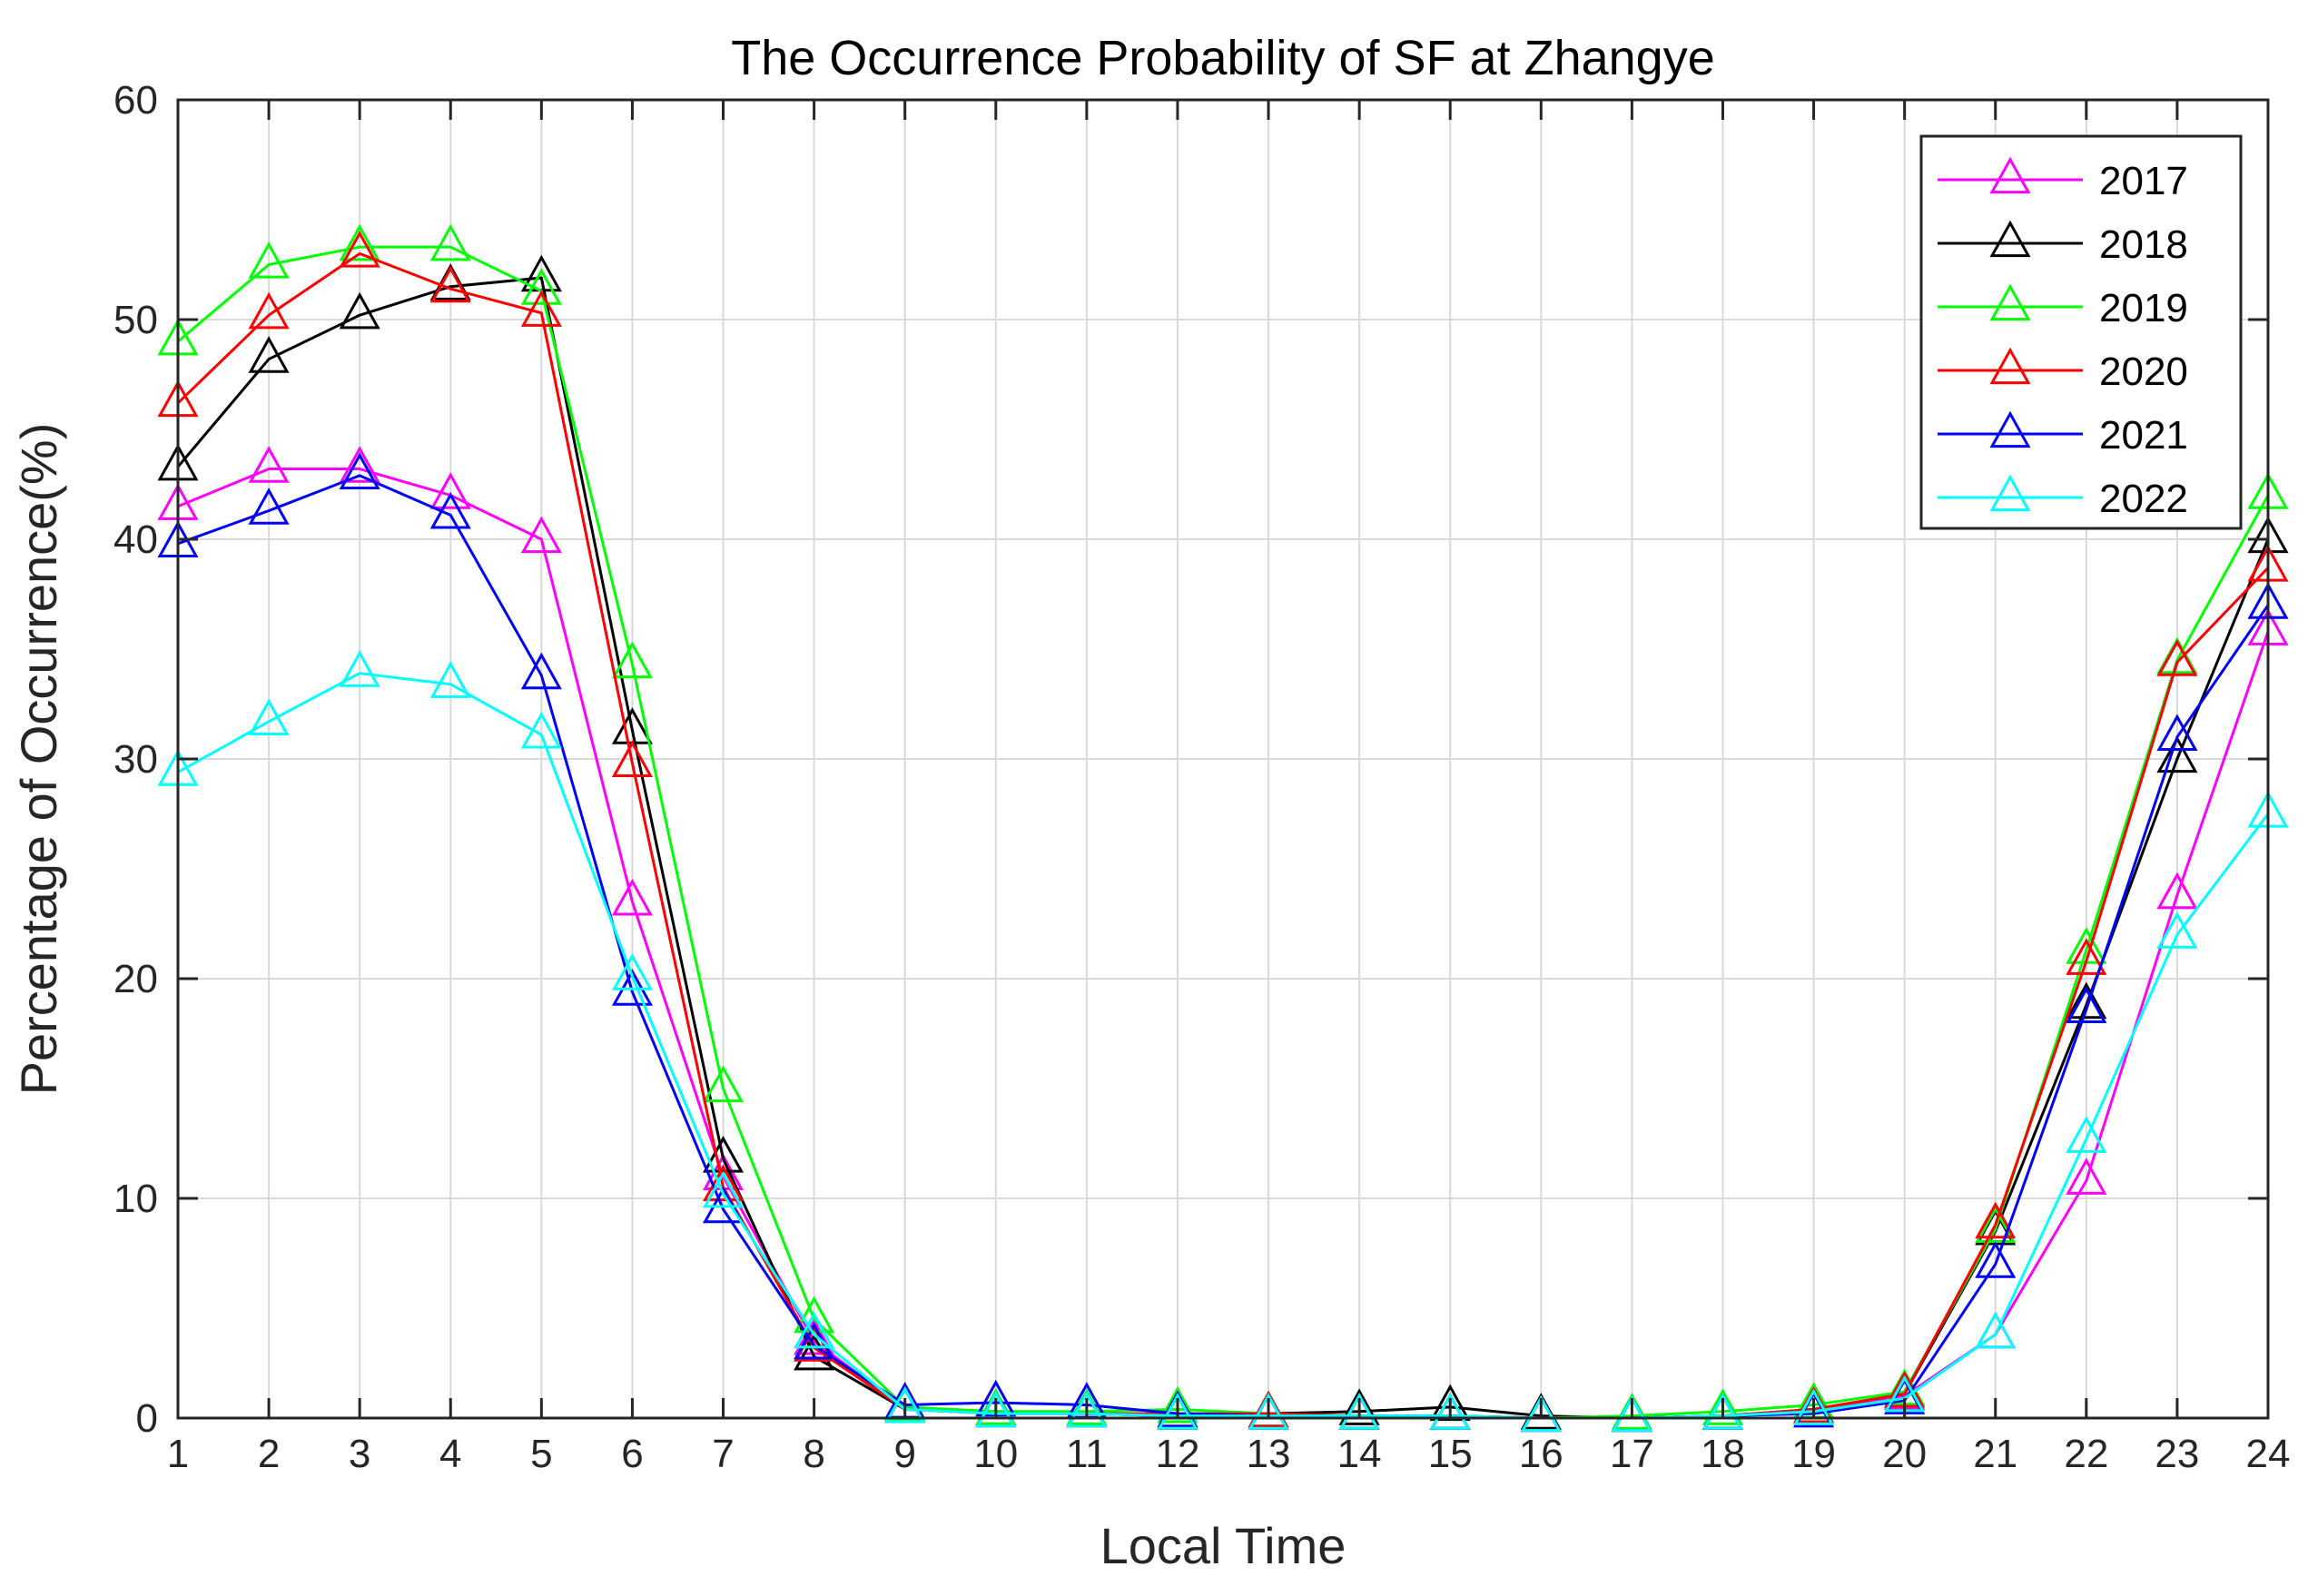 This screenshot has width=2308, height=1596. Describe the element at coordinates (2143, 244) in the screenshot. I see `legend-label: 2018` at that location.